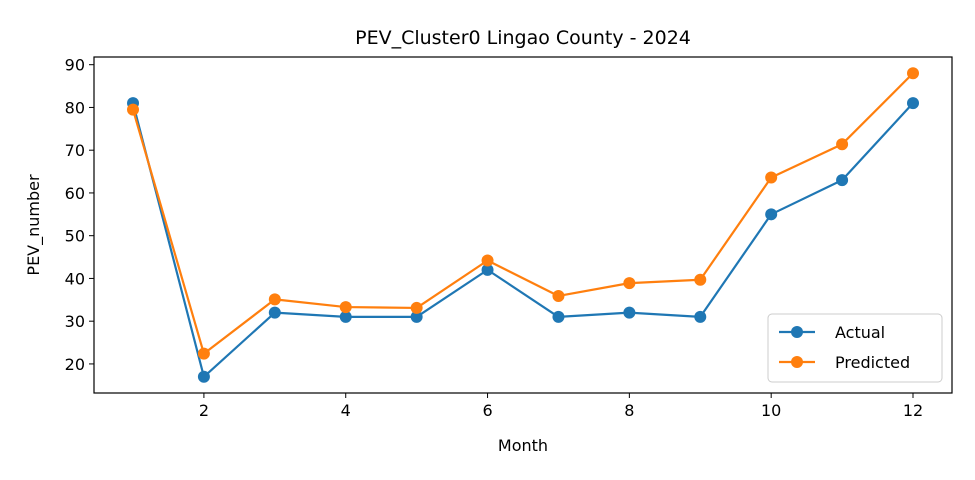  What do you see at coordinates (75, 65) in the screenshot?
I see `y-tick-label: 90` at bounding box center [75, 65].